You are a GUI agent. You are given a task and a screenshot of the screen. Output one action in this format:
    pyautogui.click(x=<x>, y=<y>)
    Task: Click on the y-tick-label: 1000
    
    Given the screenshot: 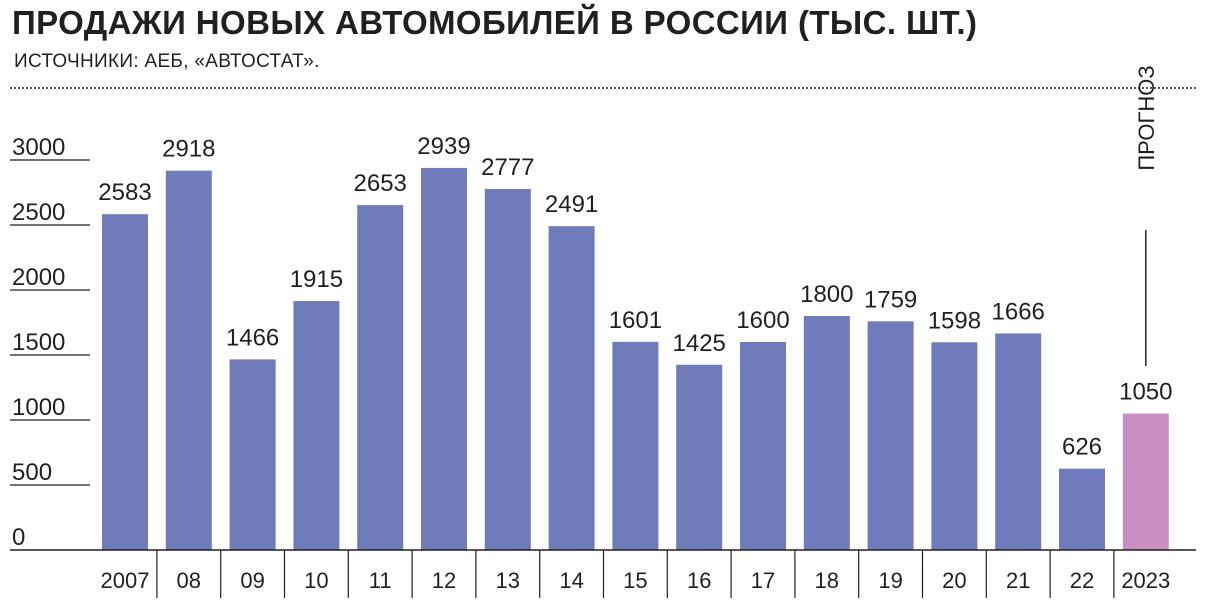 What is the action you would take?
    pyautogui.click(x=38, y=407)
    